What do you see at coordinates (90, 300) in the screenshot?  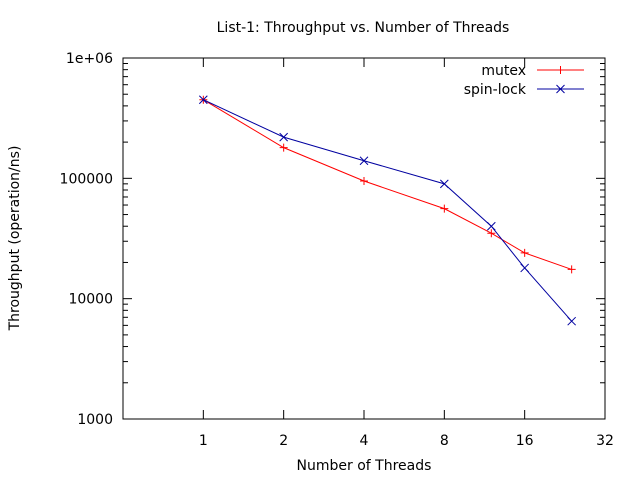 I see `y-tick-label: 10000` at bounding box center [90, 300].